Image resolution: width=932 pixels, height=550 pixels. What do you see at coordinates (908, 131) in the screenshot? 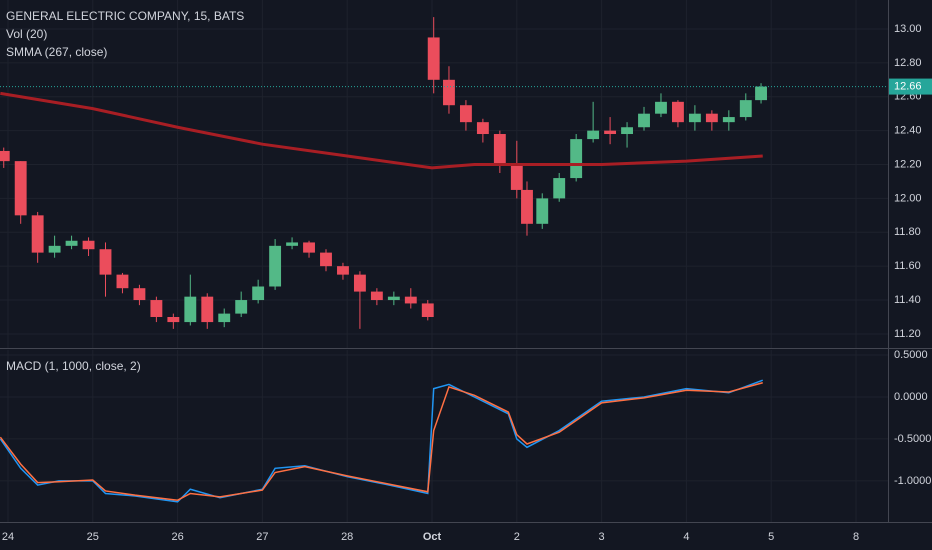
I see `y-tick-label: 12.40` at bounding box center [908, 131].